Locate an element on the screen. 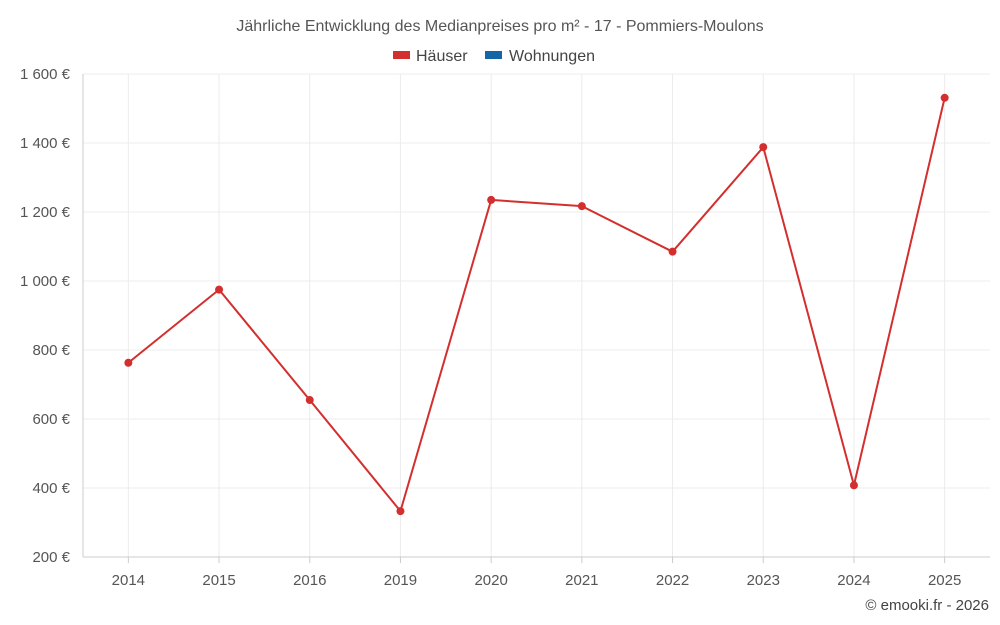 The width and height of the screenshot is (1000, 625). x-tick-label: 2024 is located at coordinates (853, 580).